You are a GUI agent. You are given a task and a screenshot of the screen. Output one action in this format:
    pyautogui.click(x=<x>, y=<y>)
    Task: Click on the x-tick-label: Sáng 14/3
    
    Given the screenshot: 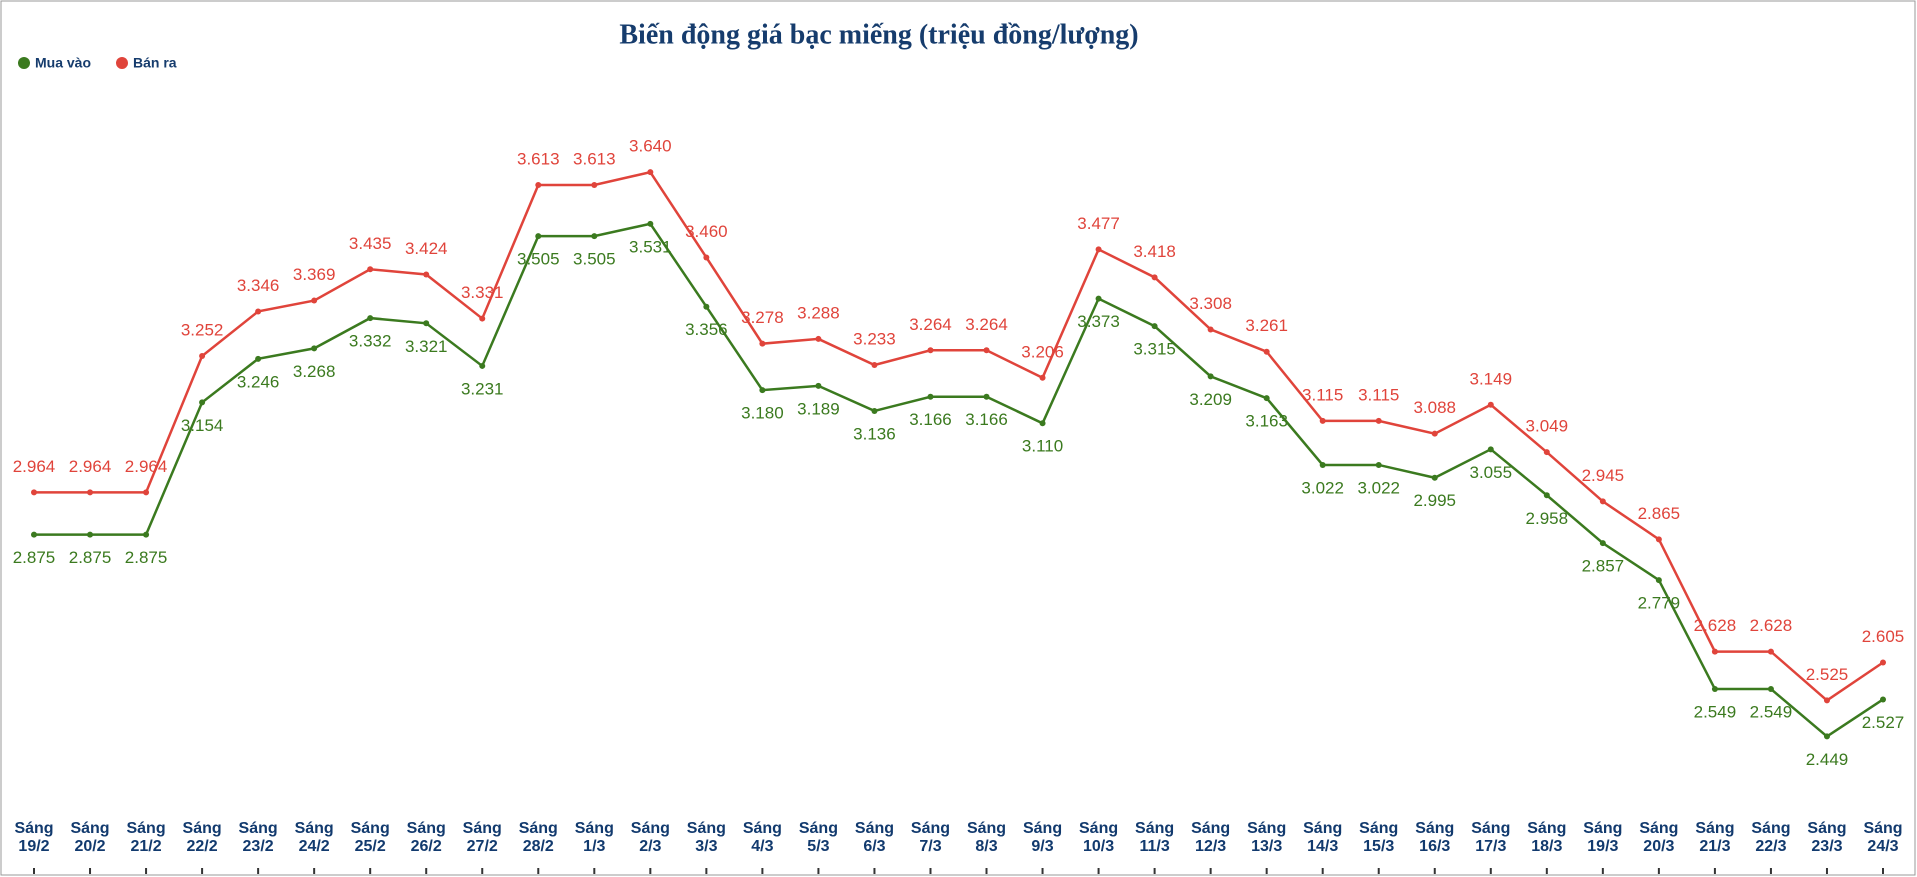 What is the action you would take?
    pyautogui.click(x=1323, y=837)
    